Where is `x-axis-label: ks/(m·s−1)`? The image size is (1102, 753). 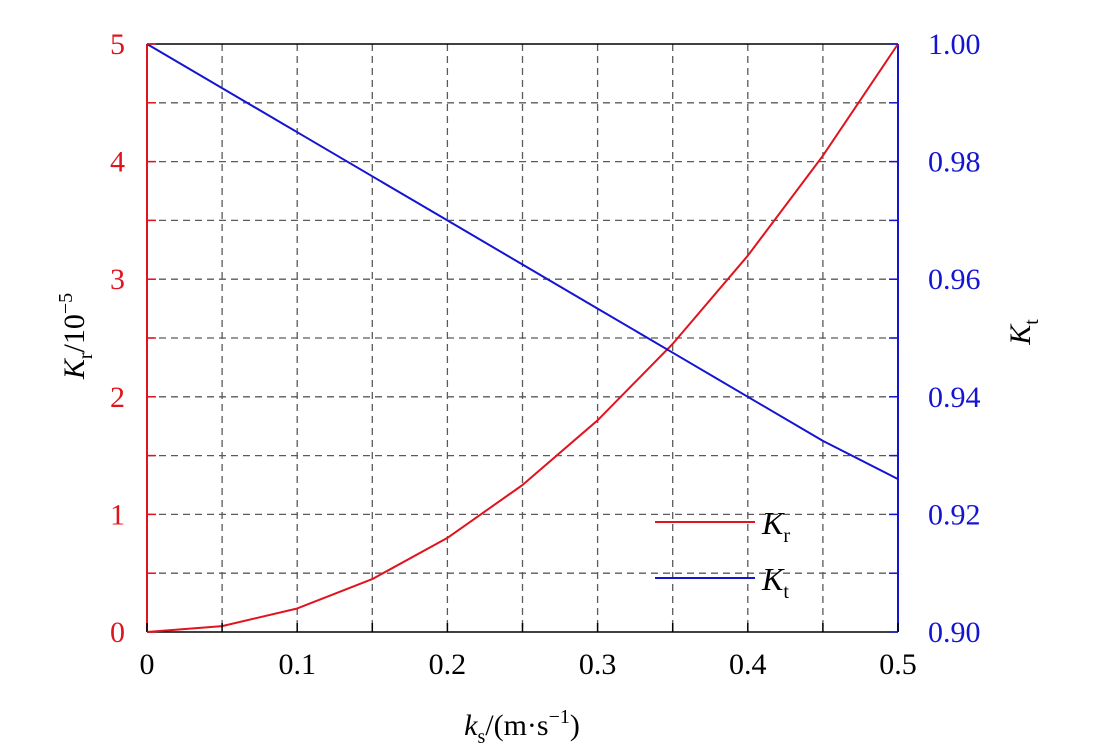 x-axis-label: ks/(m·s−1) is located at coordinates (522, 727).